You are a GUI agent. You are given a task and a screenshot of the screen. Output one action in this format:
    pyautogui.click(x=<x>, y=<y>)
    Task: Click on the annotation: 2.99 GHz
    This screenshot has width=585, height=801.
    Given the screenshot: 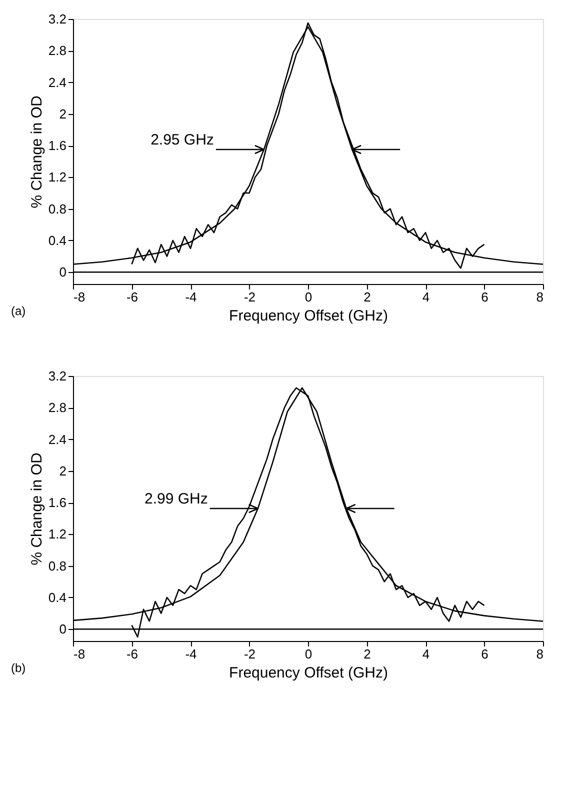 What is the action you would take?
    pyautogui.click(x=176, y=499)
    